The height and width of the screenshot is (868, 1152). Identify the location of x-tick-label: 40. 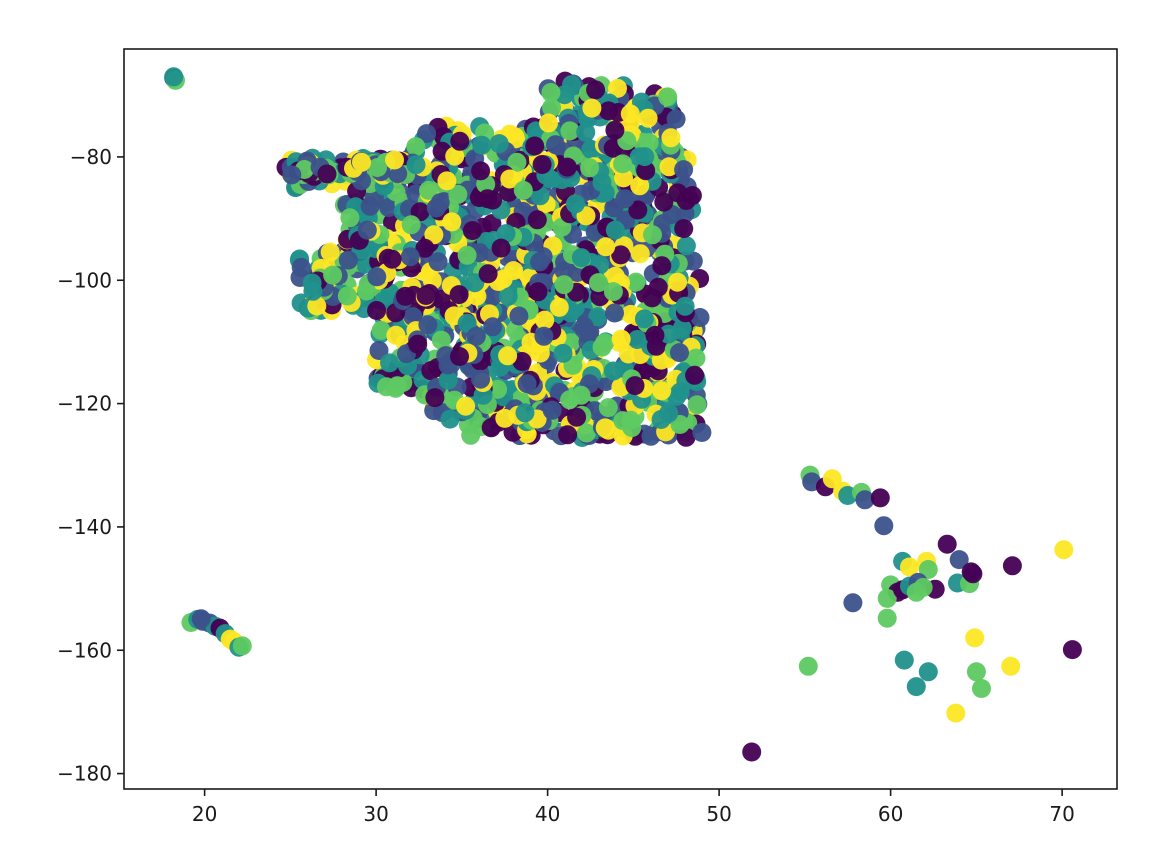
(547, 814).